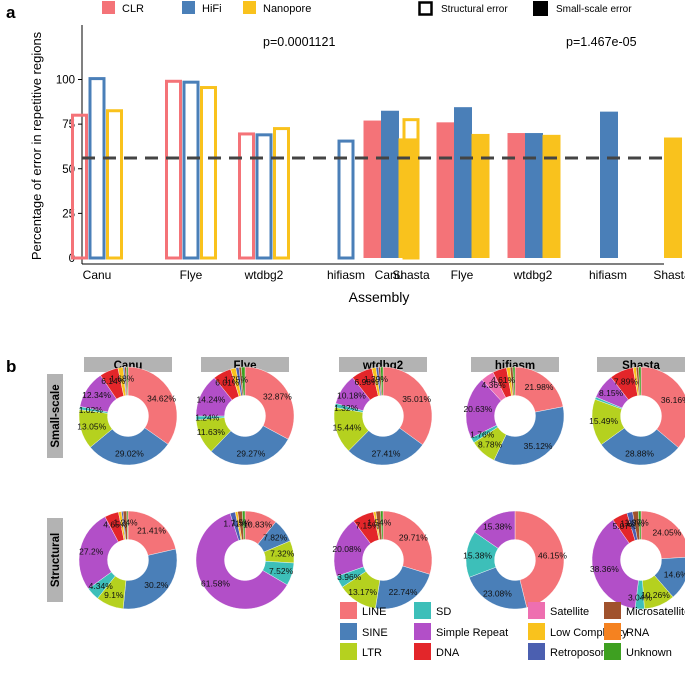  What do you see at coordinates (612, 651) in the screenshot?
I see `legend-swatch-unknown` at bounding box center [612, 651].